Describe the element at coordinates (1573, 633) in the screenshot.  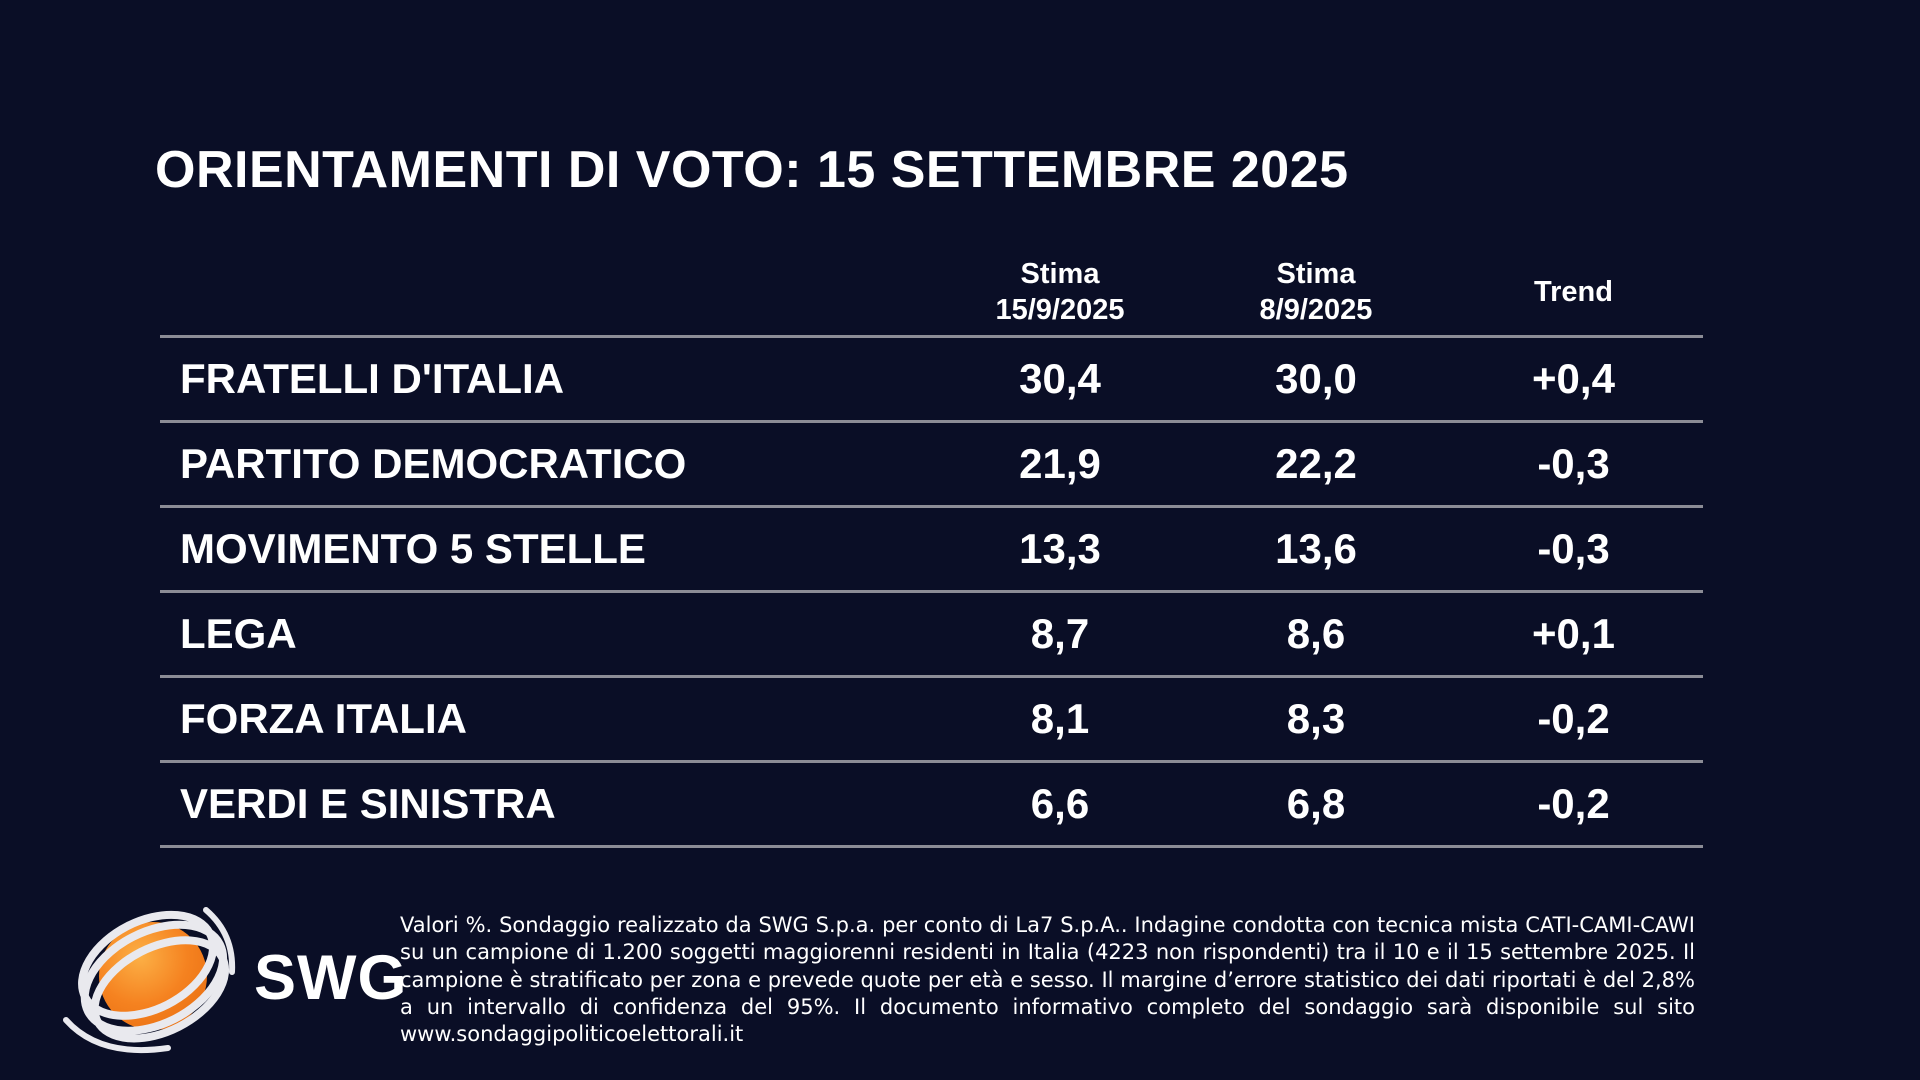
I see `trend-value: +0,1` at that location.